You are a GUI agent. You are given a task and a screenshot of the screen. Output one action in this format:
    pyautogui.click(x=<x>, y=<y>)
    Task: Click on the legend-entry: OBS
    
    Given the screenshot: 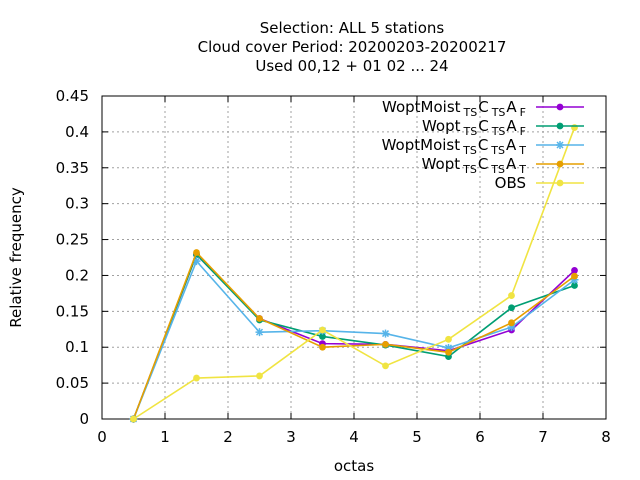 What is the action you would take?
    pyautogui.click(x=539, y=183)
    